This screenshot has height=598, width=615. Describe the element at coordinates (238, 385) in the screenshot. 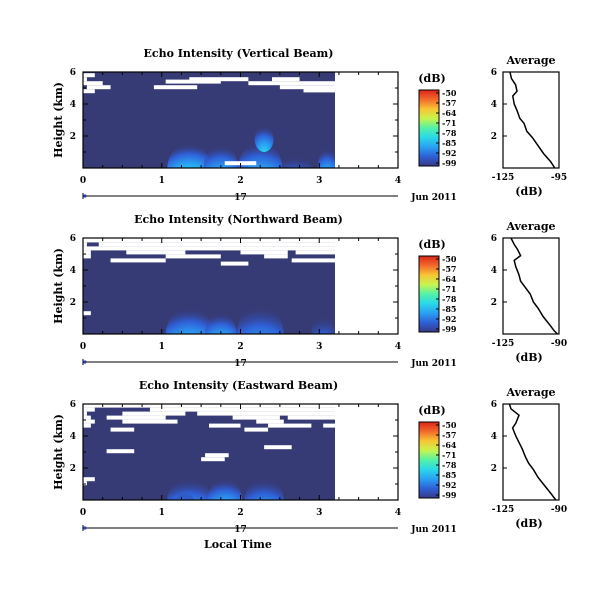

I see `panel-title: Echo Intensity (Eastward Beam)` at that location.